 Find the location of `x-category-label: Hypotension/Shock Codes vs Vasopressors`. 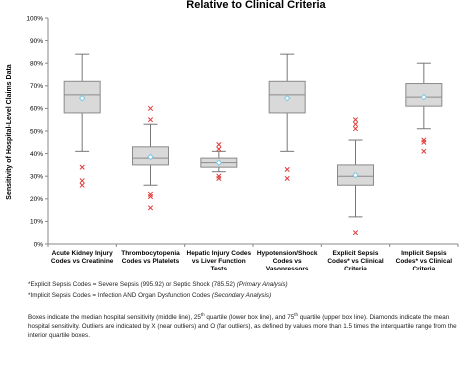

x-category-label: Hypotension/Shock Codes vs Vasopressors is located at coordinates (287, 260).